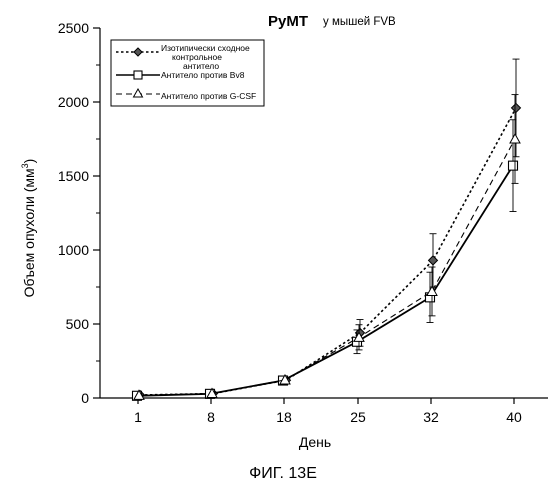 The image size is (556, 500). What do you see at coordinates (138, 75) in the screenshot?
I see `legend-marker-square` at bounding box center [138, 75].